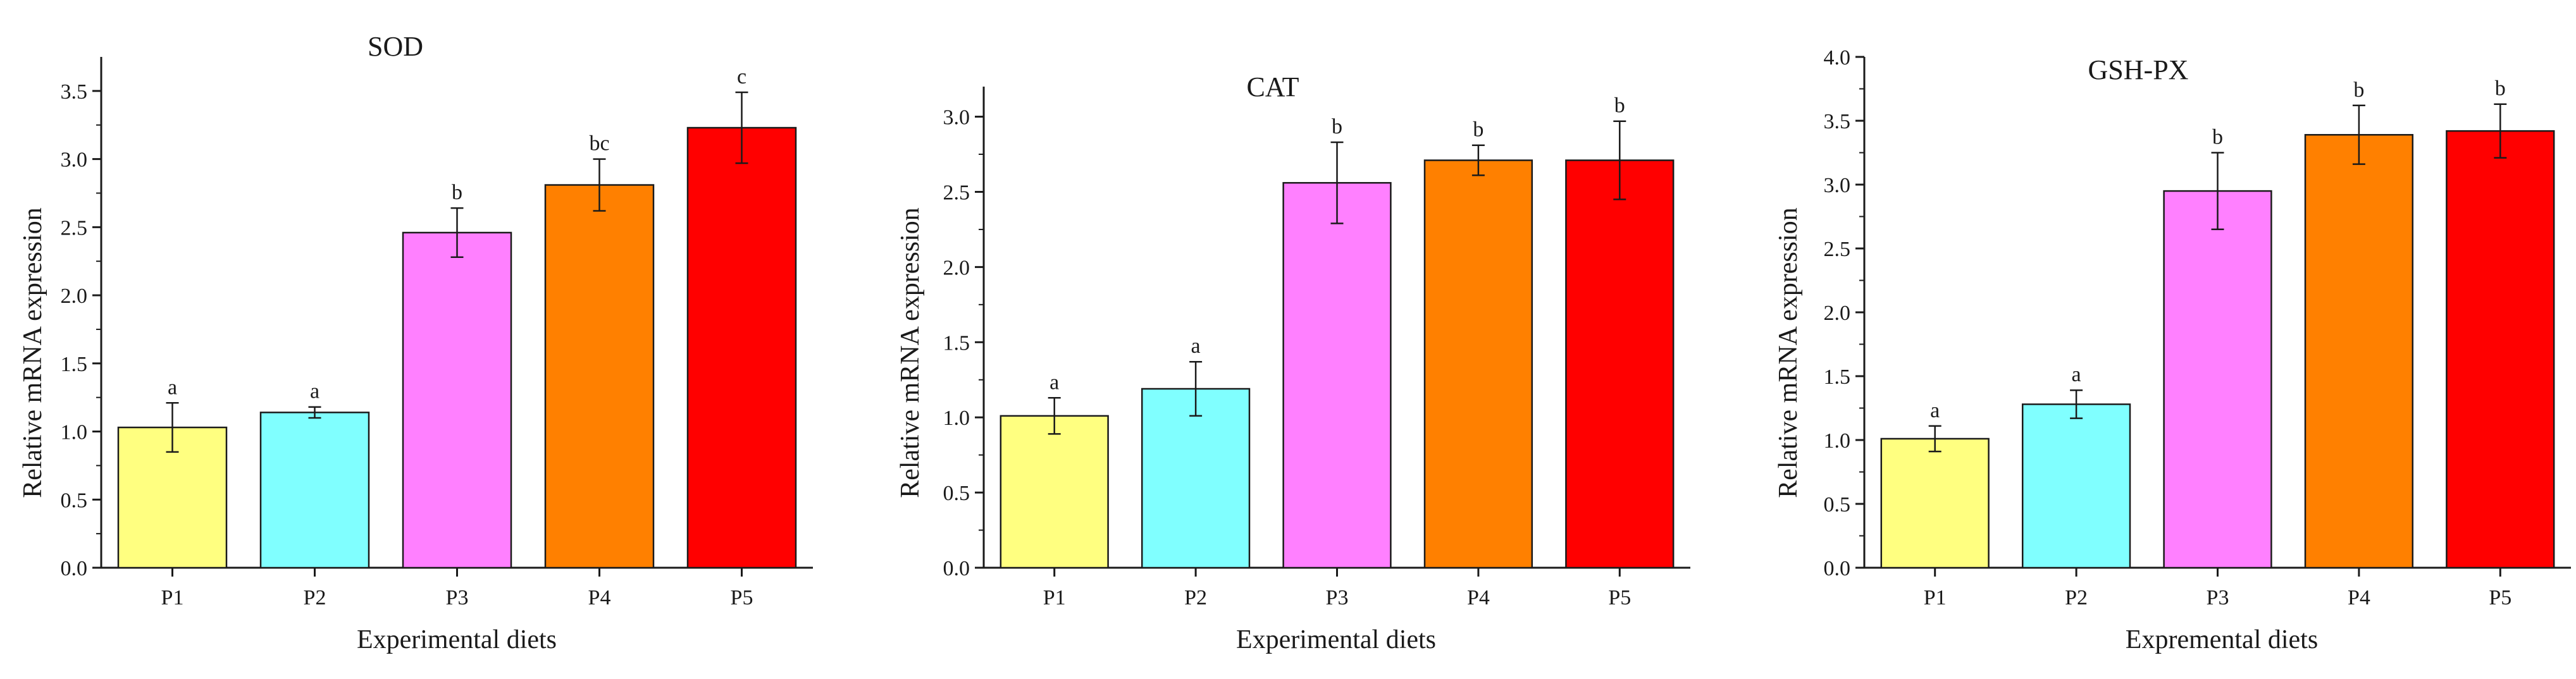 The image size is (2576, 679). Describe the element at coordinates (1272, 87) in the screenshot. I see `chart-title: CAT` at that location.